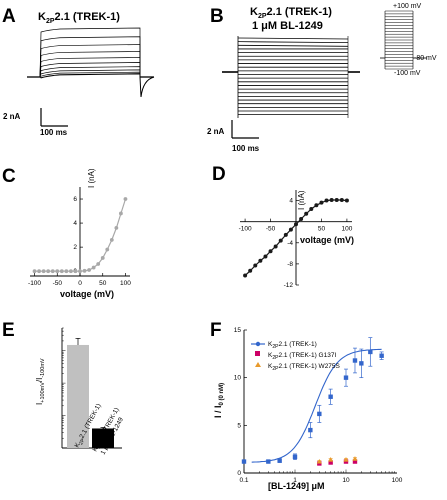  What do you see at coordinates (292, 345) in the screenshot?
I see `legend-wt-label: K2P2.1 (TREK-1)` at bounding box center [292, 345].